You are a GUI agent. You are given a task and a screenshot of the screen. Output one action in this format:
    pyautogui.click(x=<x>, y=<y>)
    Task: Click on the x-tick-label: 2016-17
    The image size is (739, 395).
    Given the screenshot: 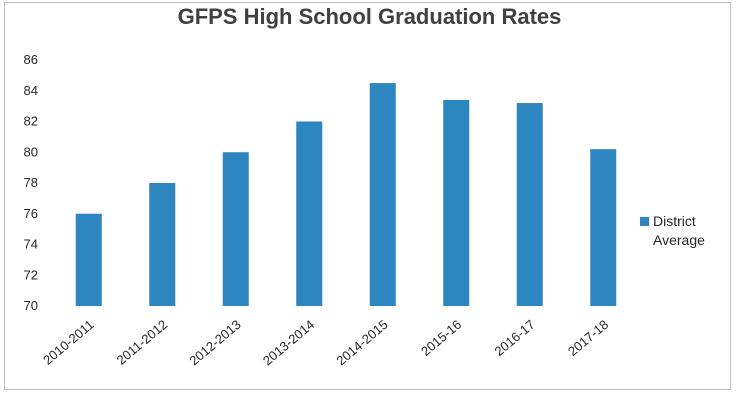 What is the action you would take?
    pyautogui.click(x=514, y=338)
    